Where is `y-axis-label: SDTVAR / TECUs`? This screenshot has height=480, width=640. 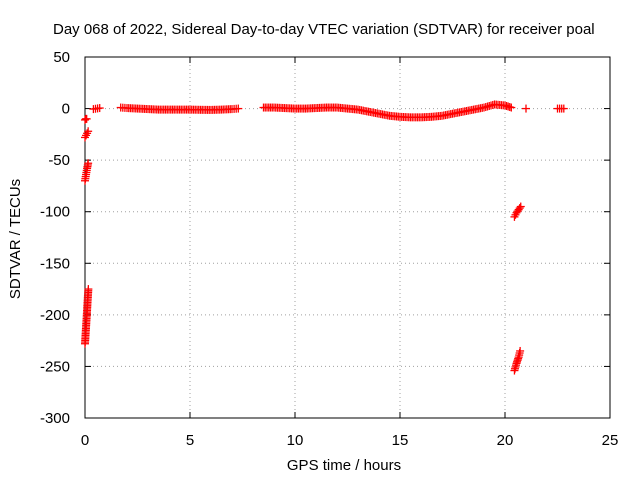 y-axis-label: SDTVAR / TECUs is located at coordinates (15, 239).